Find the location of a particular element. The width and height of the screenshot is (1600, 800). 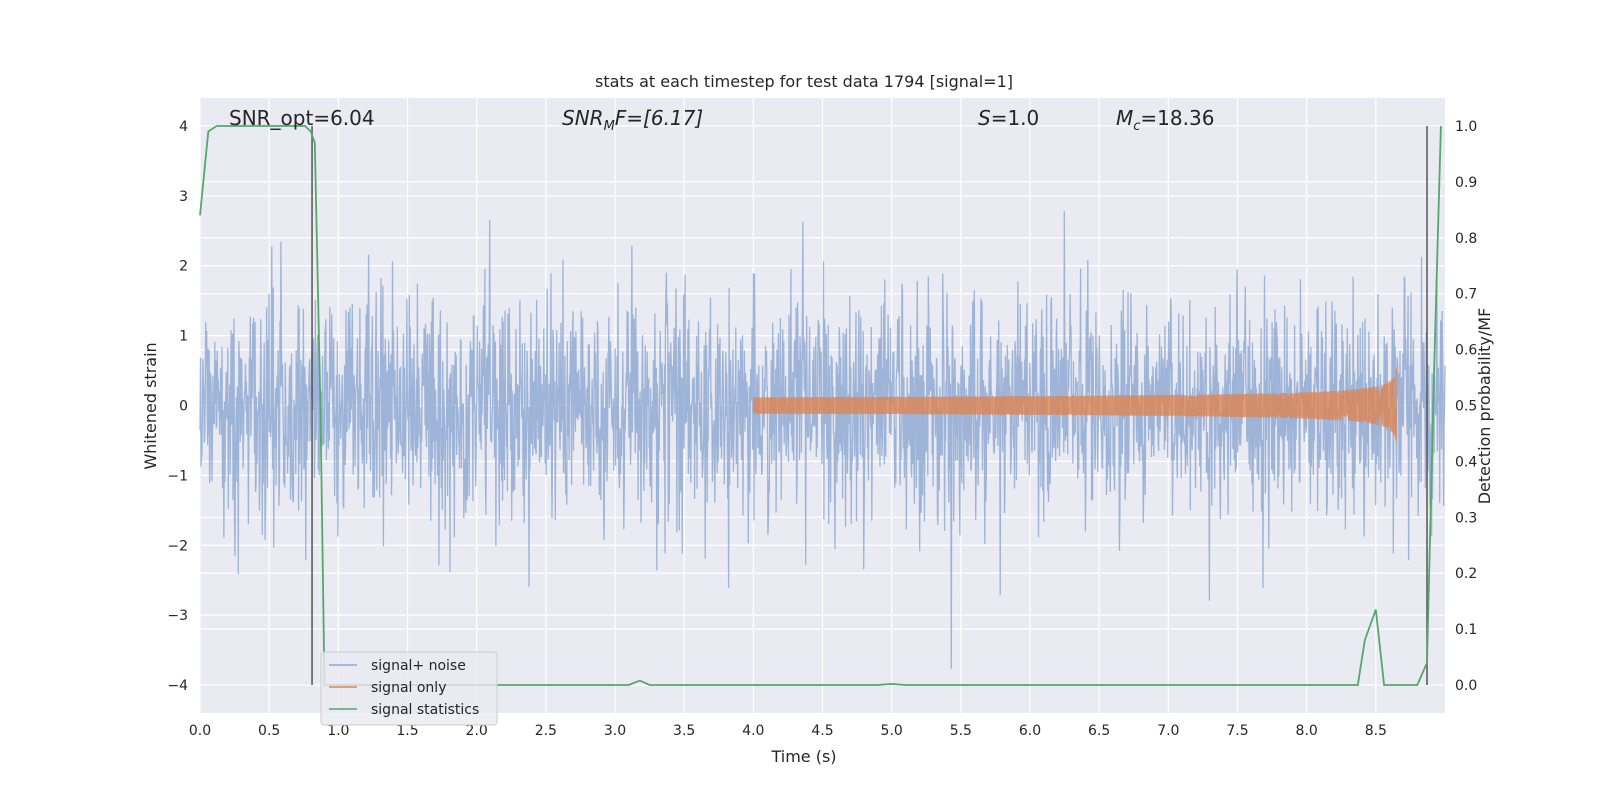

snr-mf-annotation: SNRMF=[6.17] is located at coordinates (632, 120).